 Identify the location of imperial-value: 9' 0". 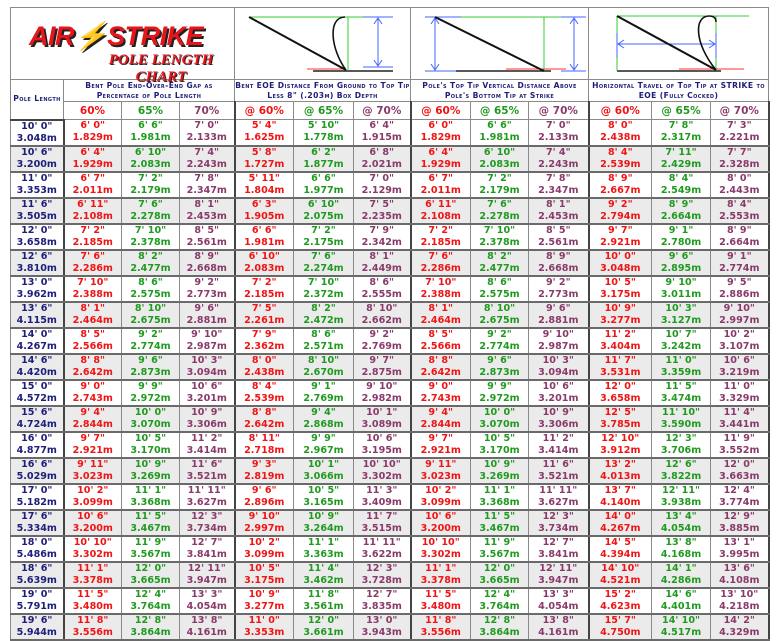
(93, 386).